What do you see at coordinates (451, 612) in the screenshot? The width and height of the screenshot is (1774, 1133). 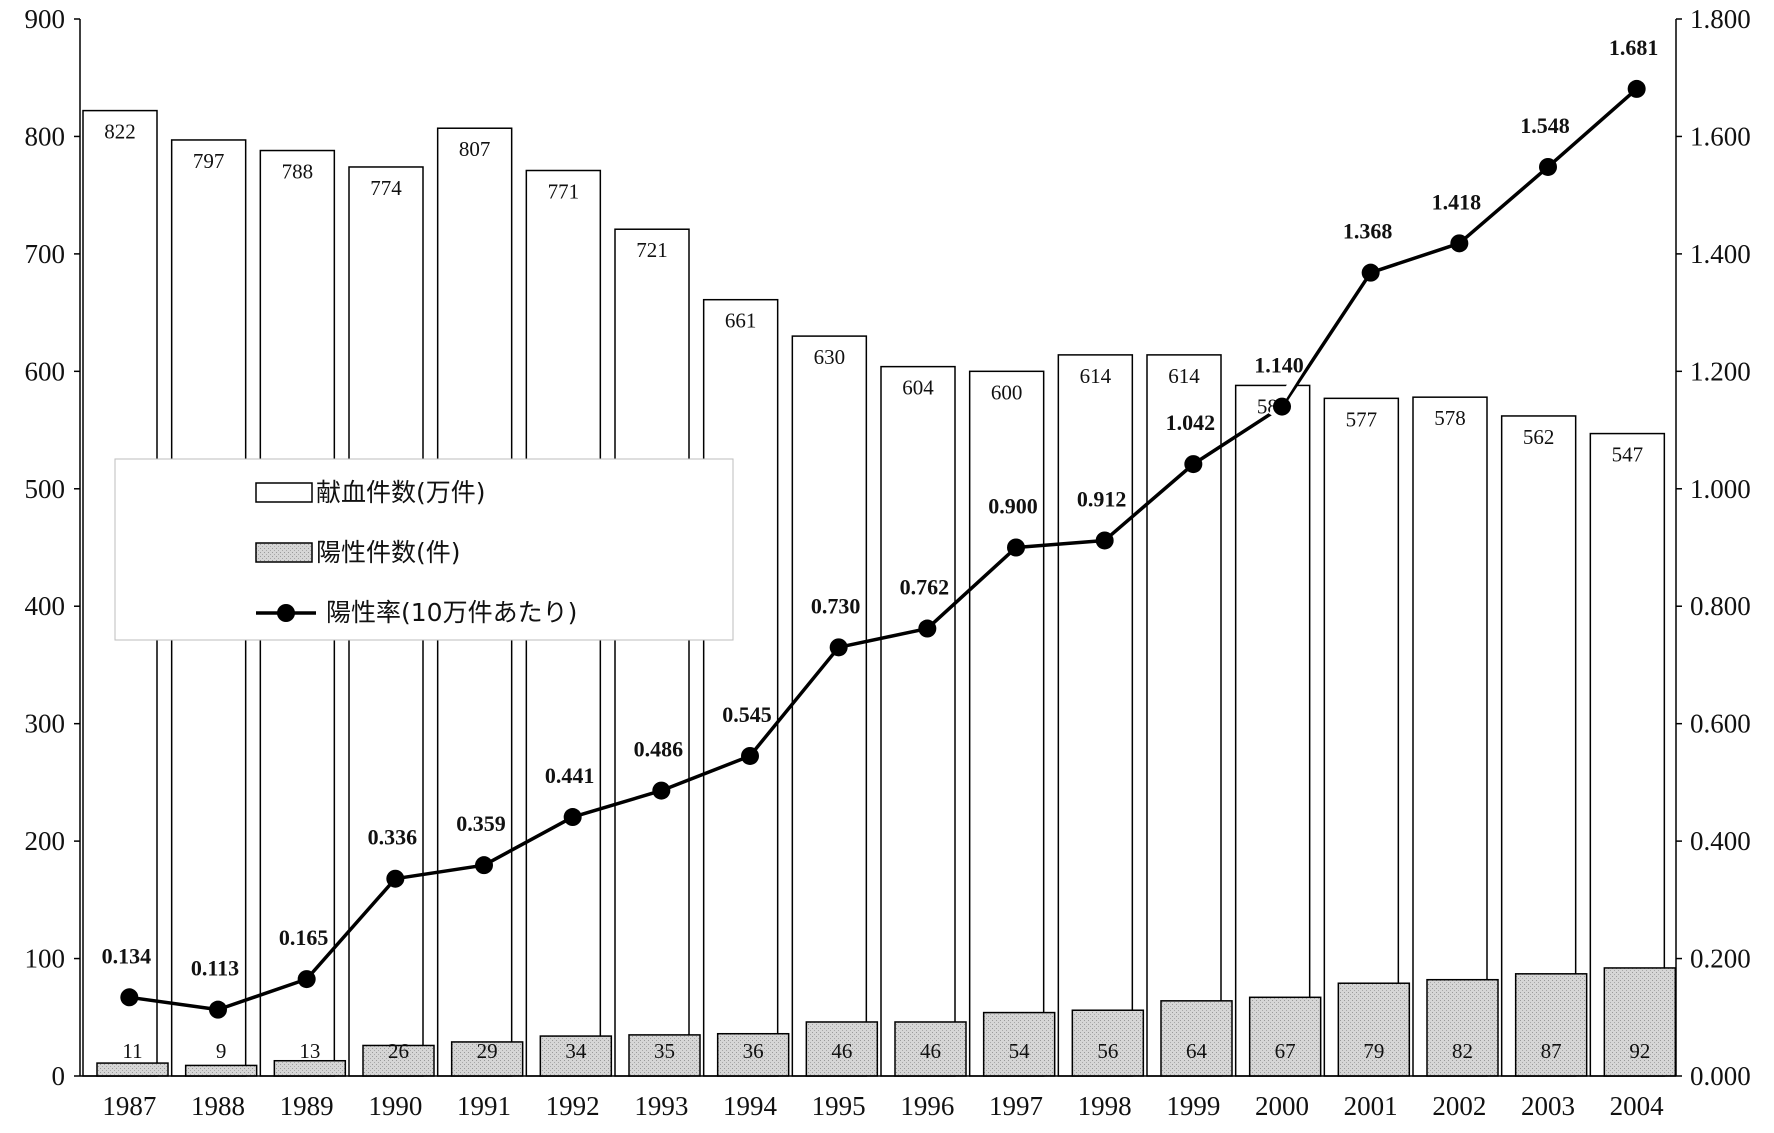 I see `legend-label-rate: 陽性率(10万件あたり)` at bounding box center [451, 612].